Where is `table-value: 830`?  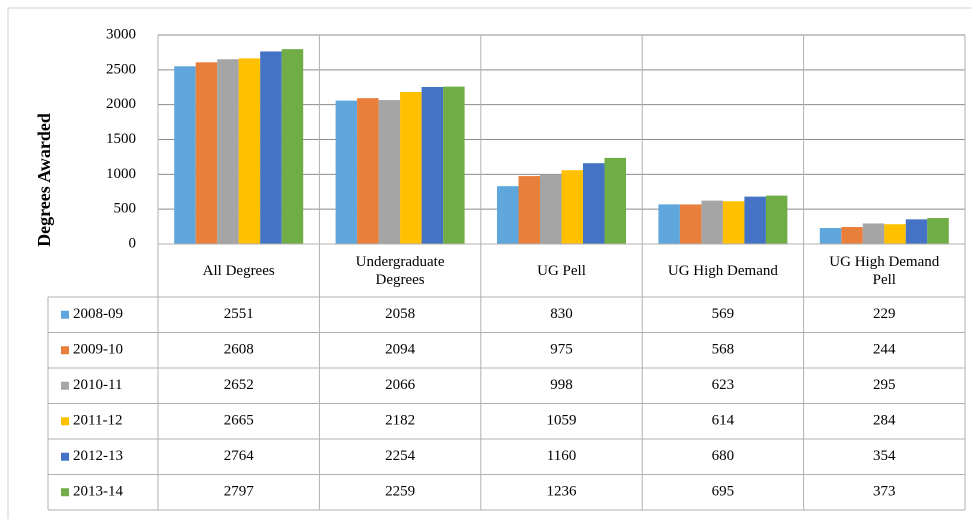 table-value: 830 is located at coordinates (561, 314).